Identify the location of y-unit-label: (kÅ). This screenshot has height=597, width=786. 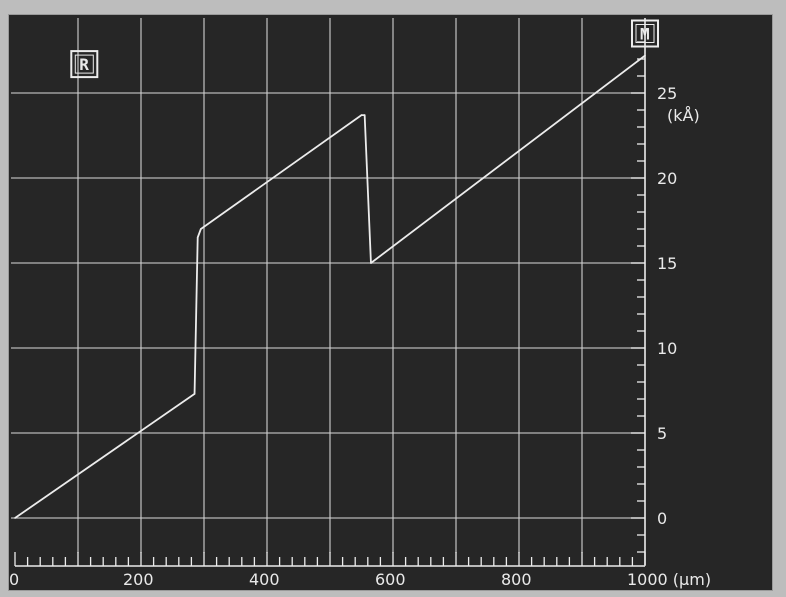
(683, 115).